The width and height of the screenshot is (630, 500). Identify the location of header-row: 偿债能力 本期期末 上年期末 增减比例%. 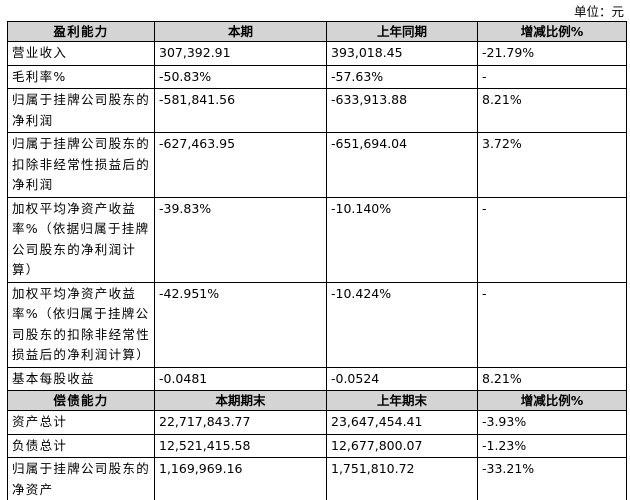
(317, 400).